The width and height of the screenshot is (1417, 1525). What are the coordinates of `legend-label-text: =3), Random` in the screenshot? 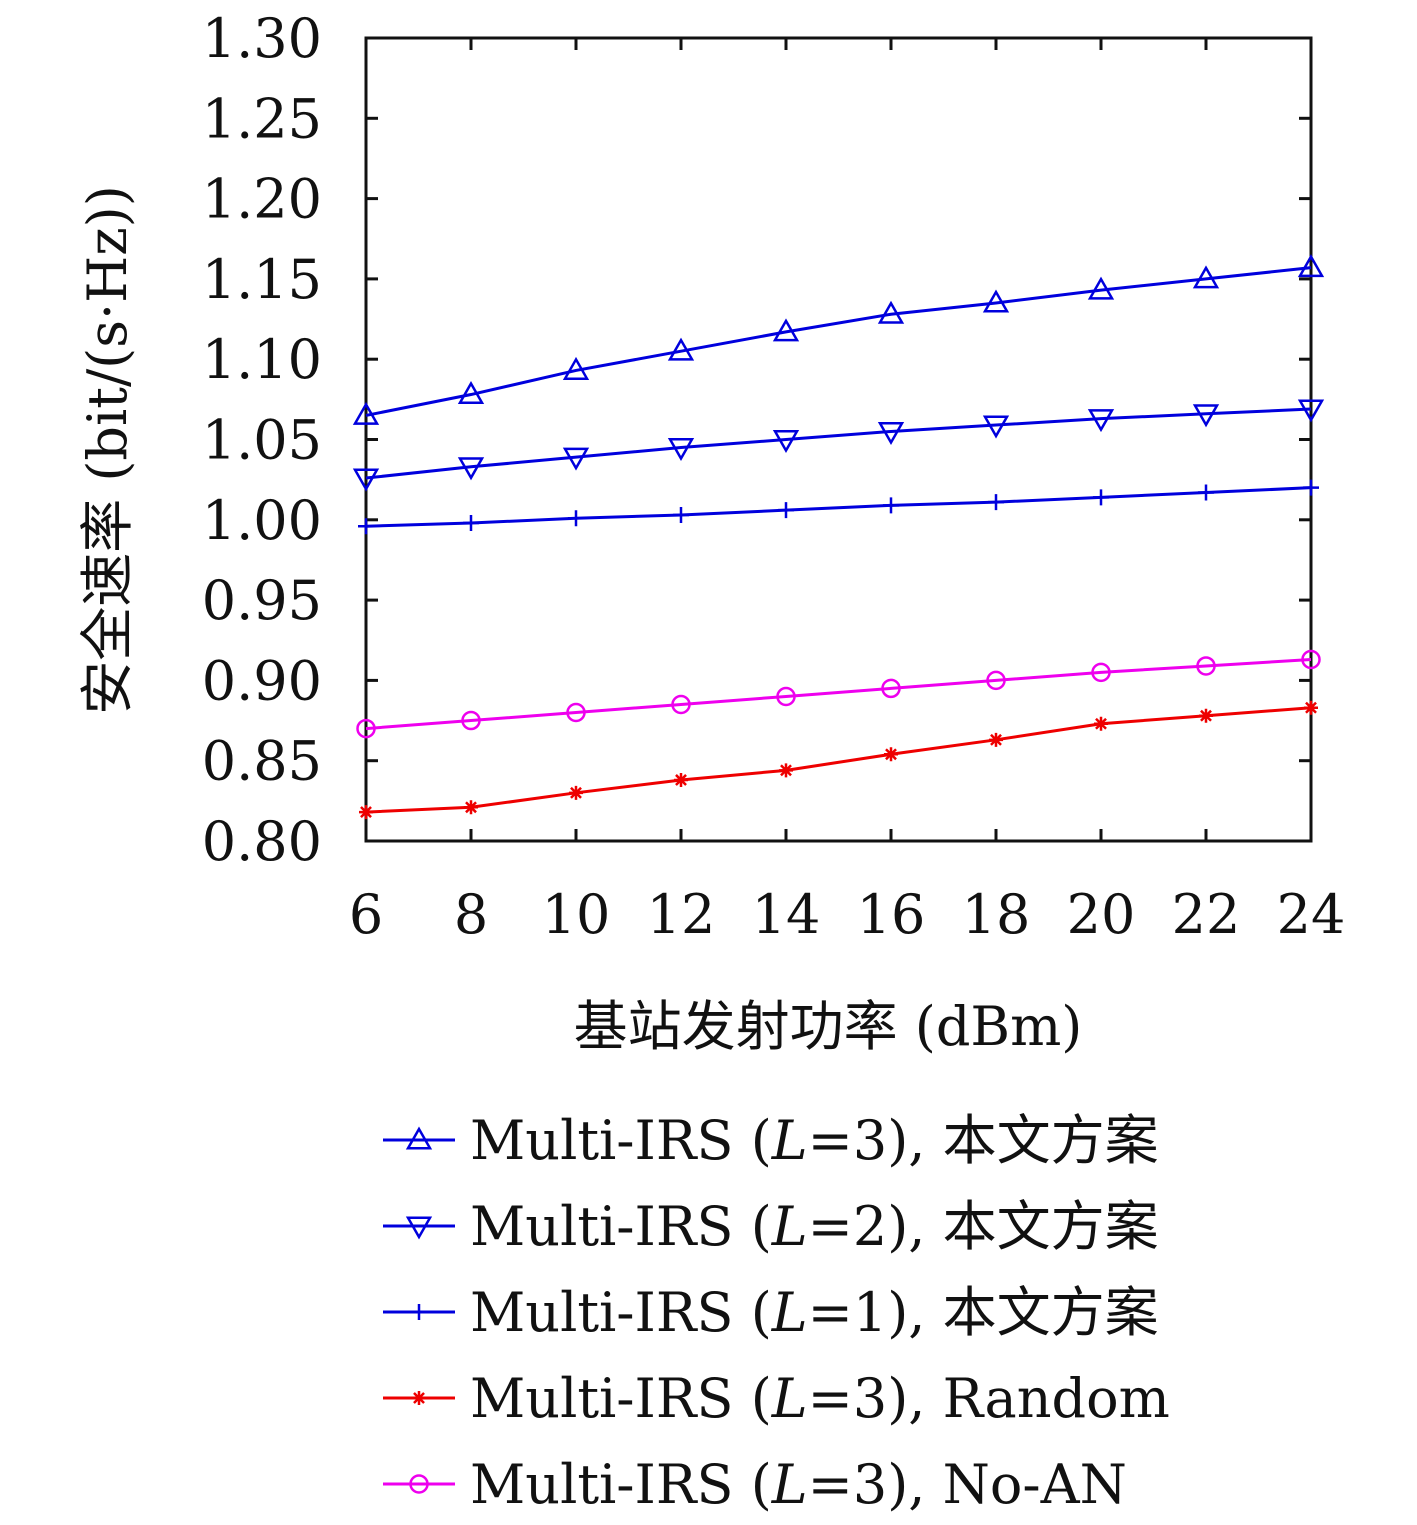 It's located at (989, 1398).